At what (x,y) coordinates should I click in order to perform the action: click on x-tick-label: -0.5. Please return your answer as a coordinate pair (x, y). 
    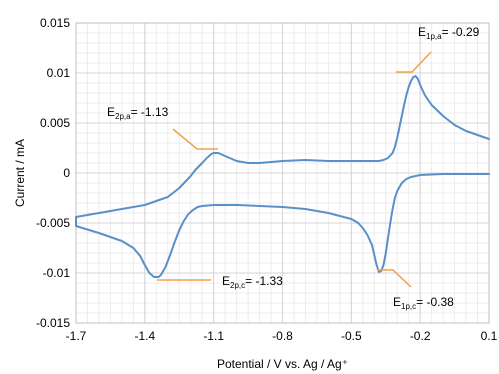
    Looking at the image, I should click on (351, 336).